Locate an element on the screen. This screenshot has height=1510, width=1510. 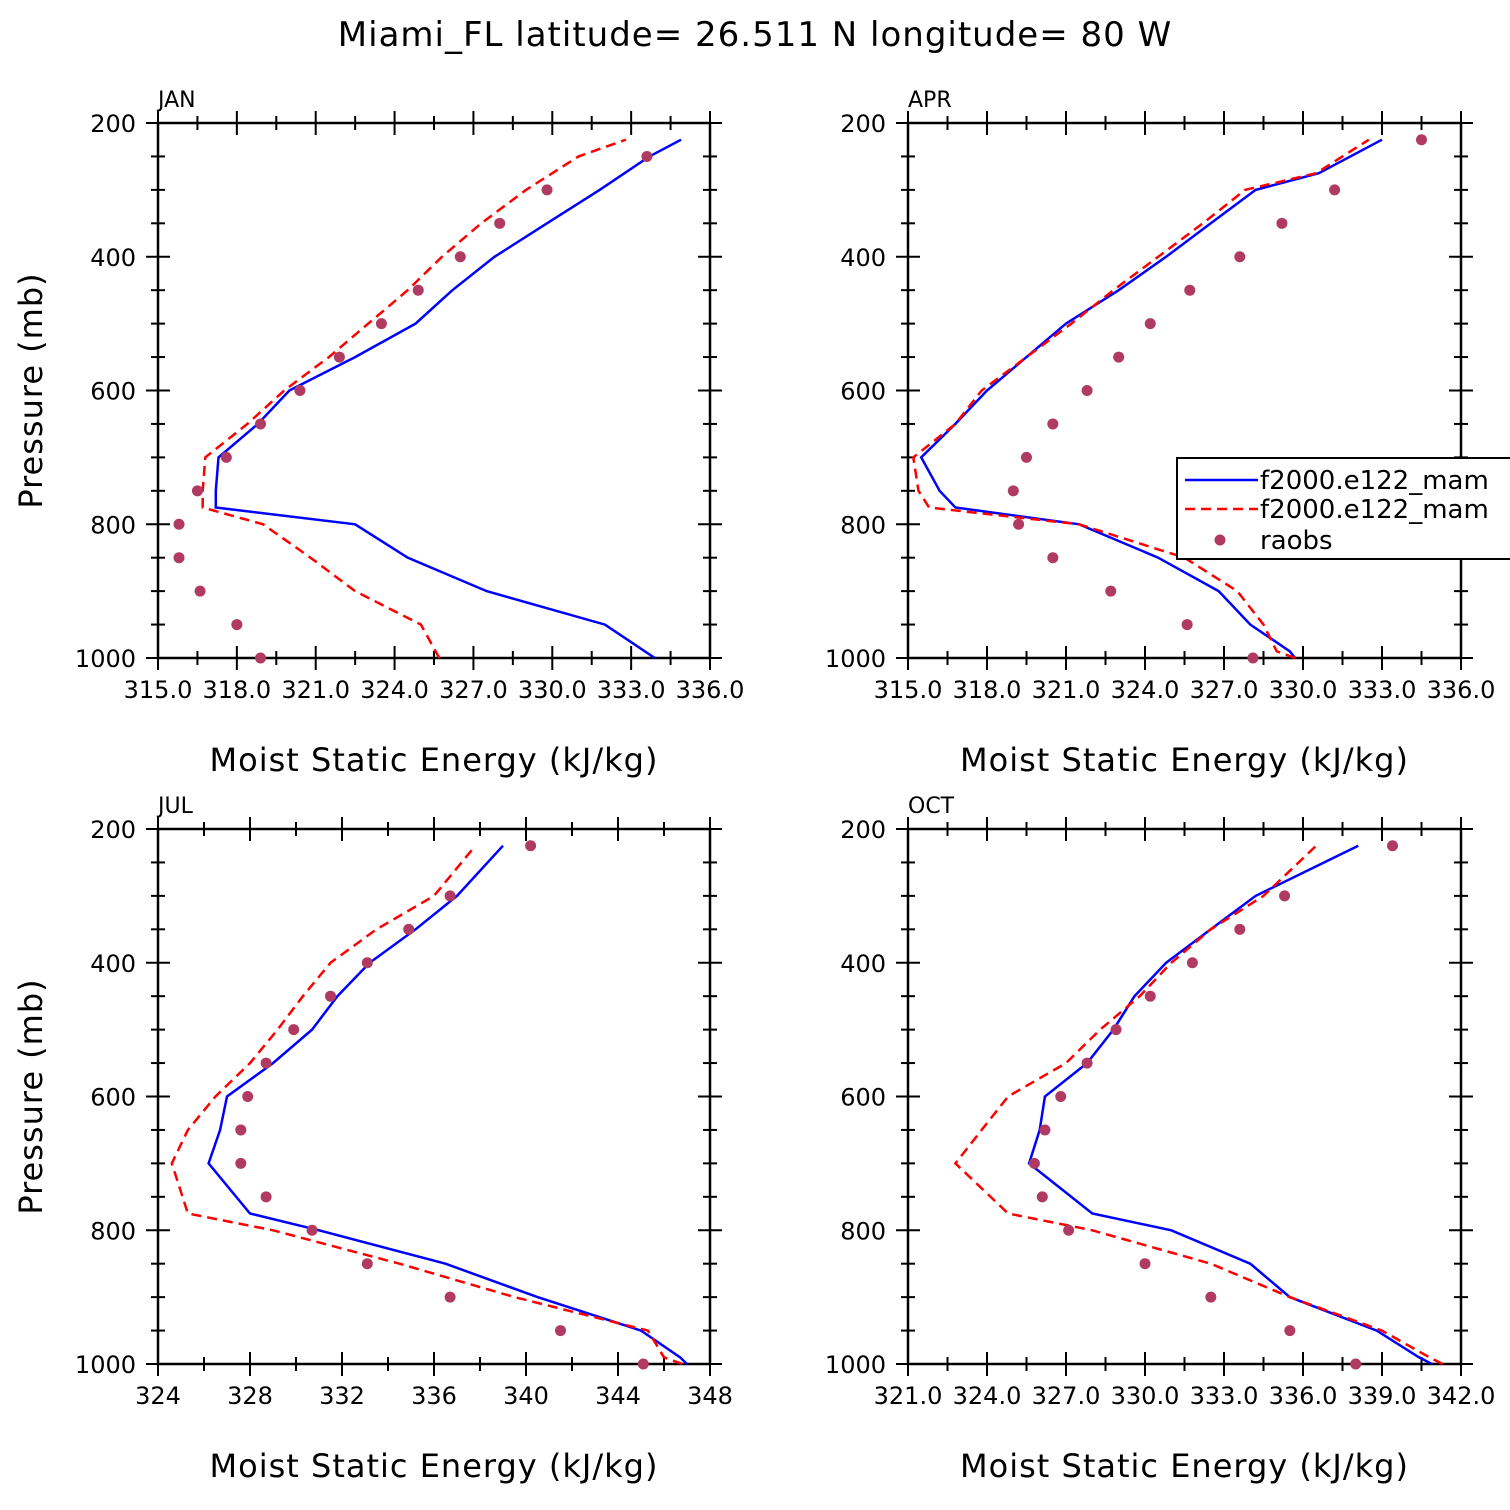
x-tick-label: 327.0 is located at coordinates (473, 690).